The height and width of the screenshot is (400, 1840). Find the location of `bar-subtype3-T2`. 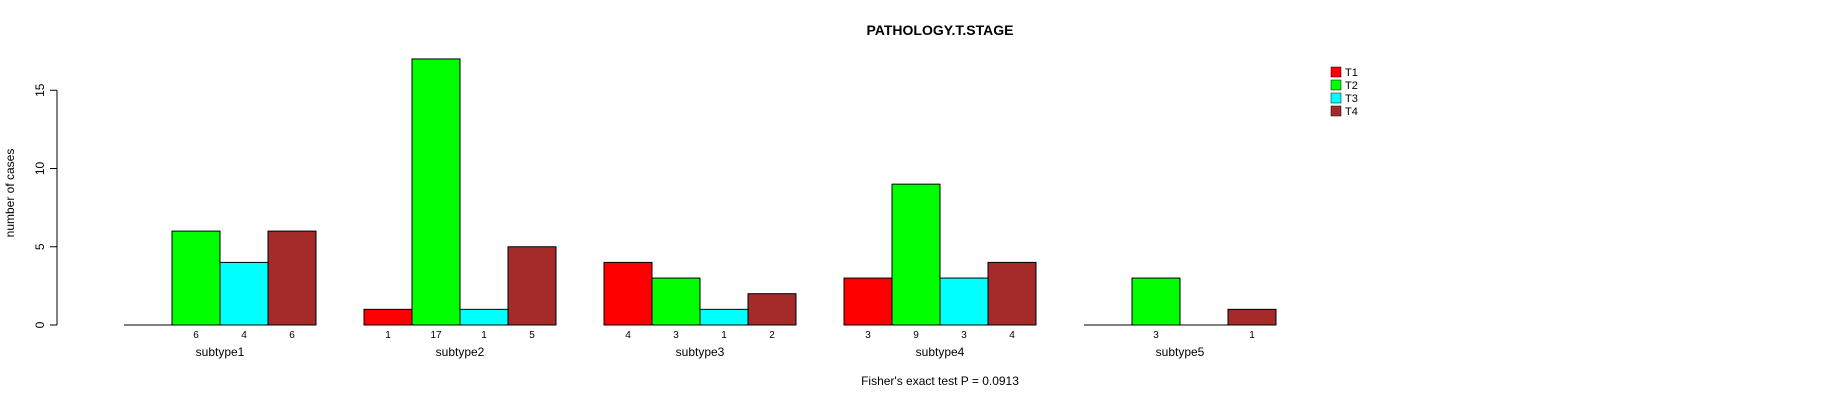

bar-subtype3-T2 is located at coordinates (676, 301).